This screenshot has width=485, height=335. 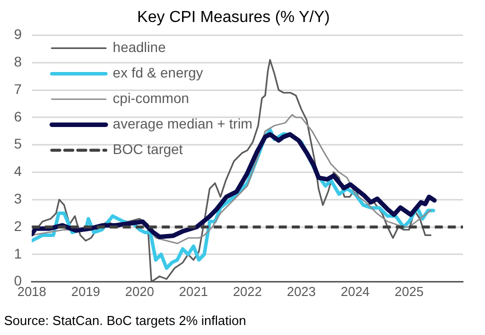 I want to click on legend-label: headline, so click(x=139, y=47).